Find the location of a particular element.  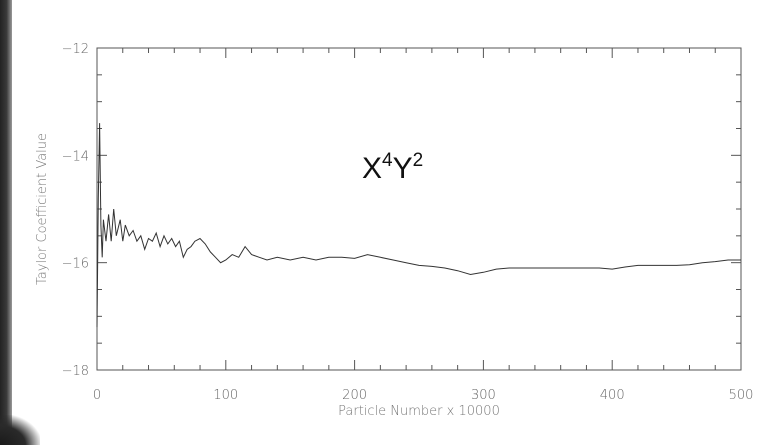

left-edge-shadow is located at coordinates (6, 222).